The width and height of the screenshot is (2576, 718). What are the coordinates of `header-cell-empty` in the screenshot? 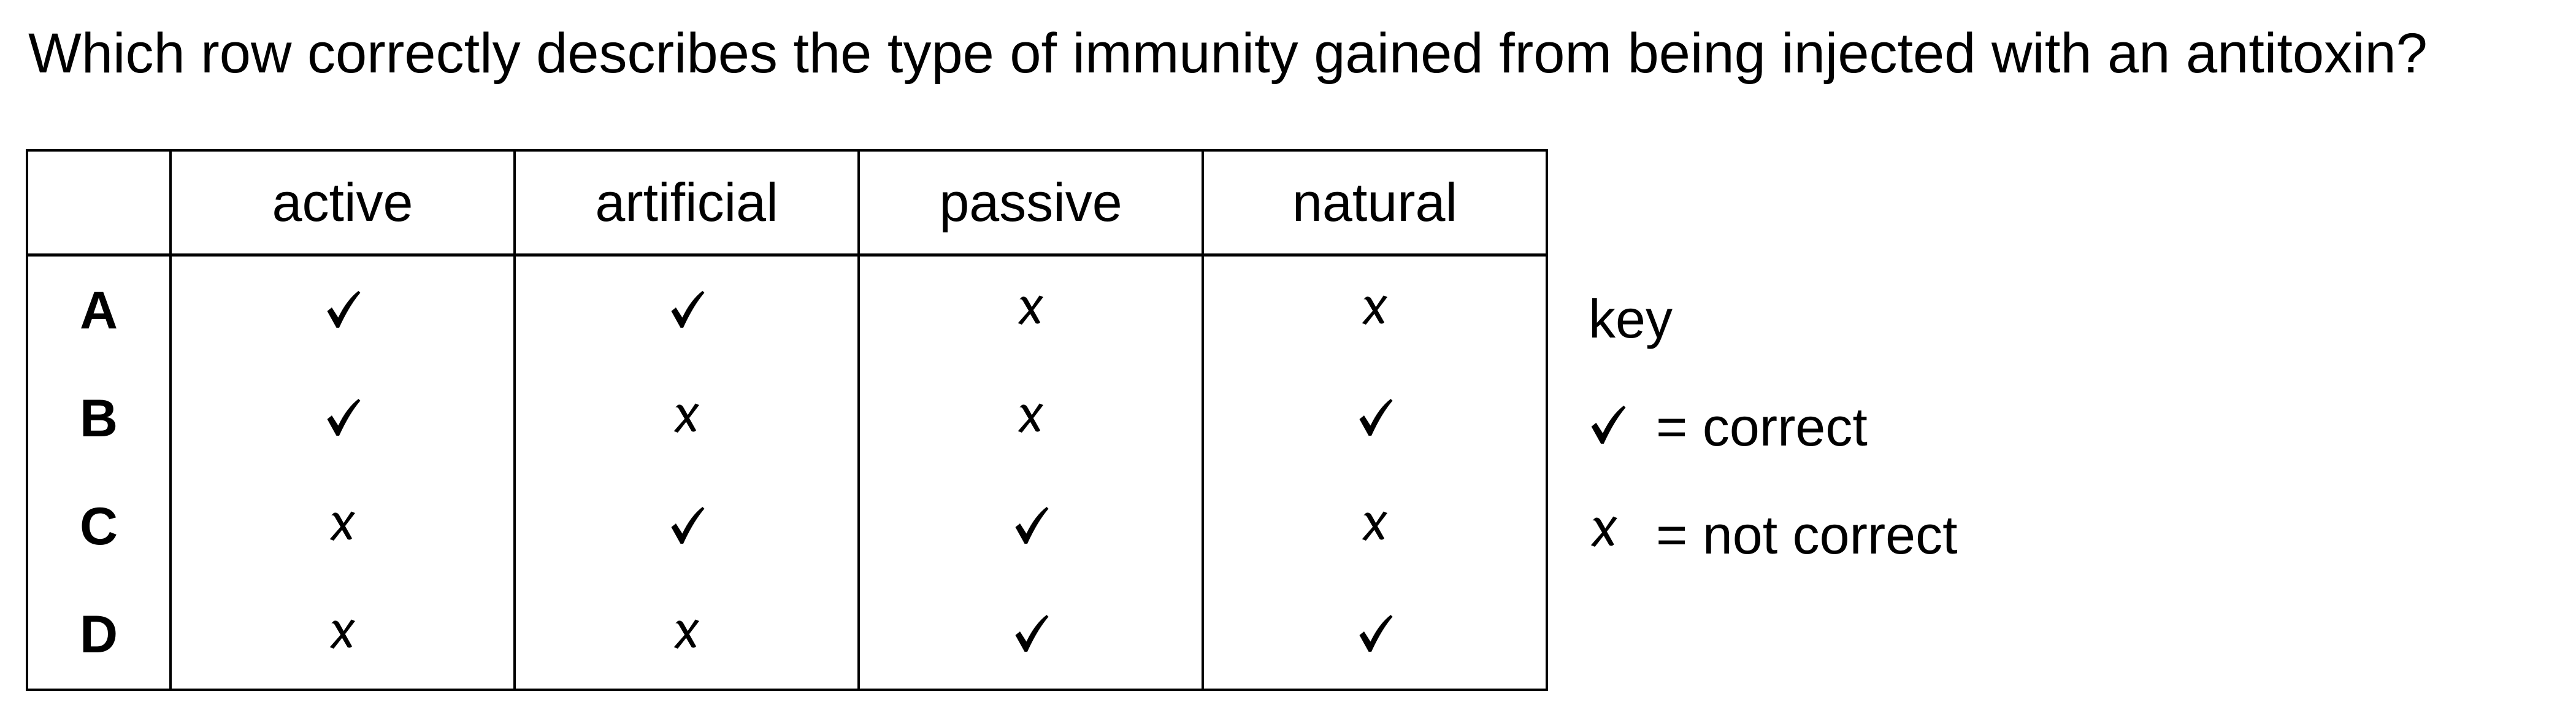 It's located at (99, 203).